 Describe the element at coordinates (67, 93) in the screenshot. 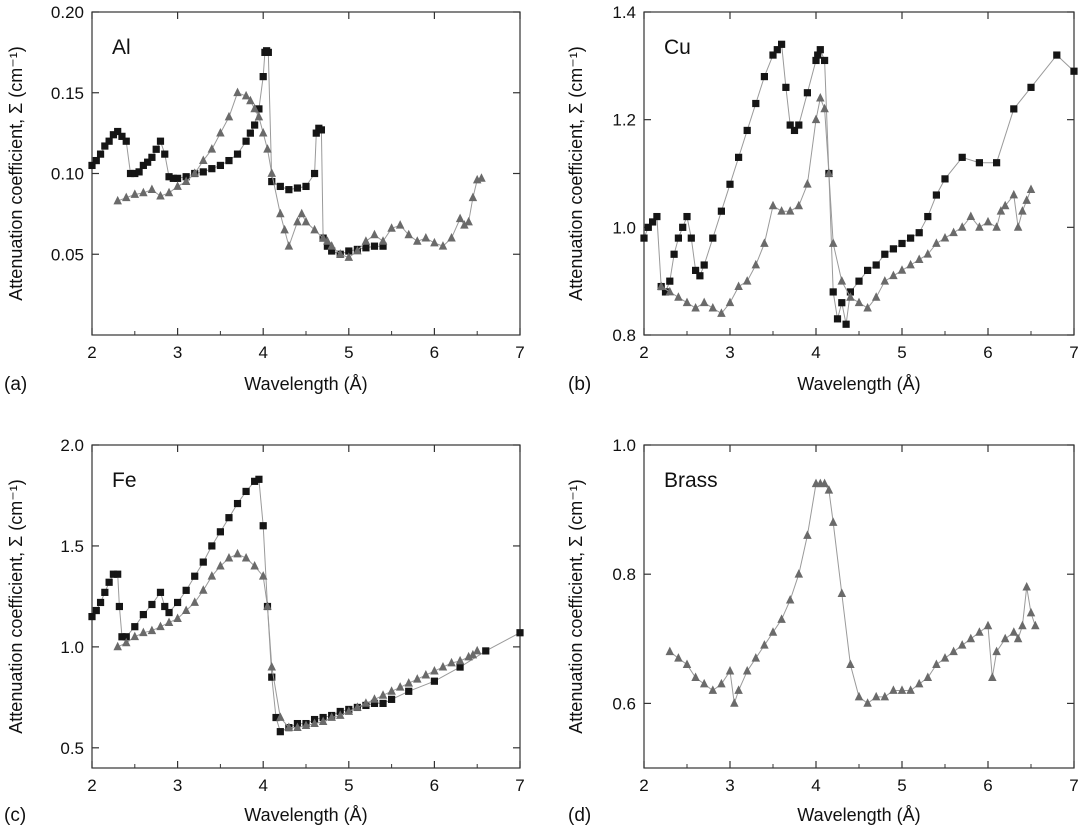

I see `y-tick-label: 0.15` at that location.